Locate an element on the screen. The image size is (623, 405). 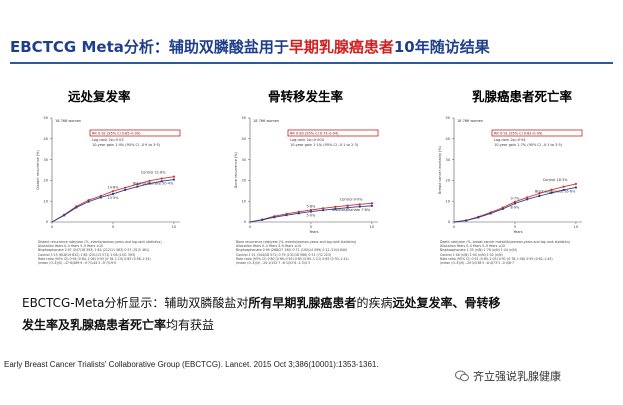
rr-text: RR 0·83 (95% CI 0·73–0·94) is located at coordinates (314, 133).